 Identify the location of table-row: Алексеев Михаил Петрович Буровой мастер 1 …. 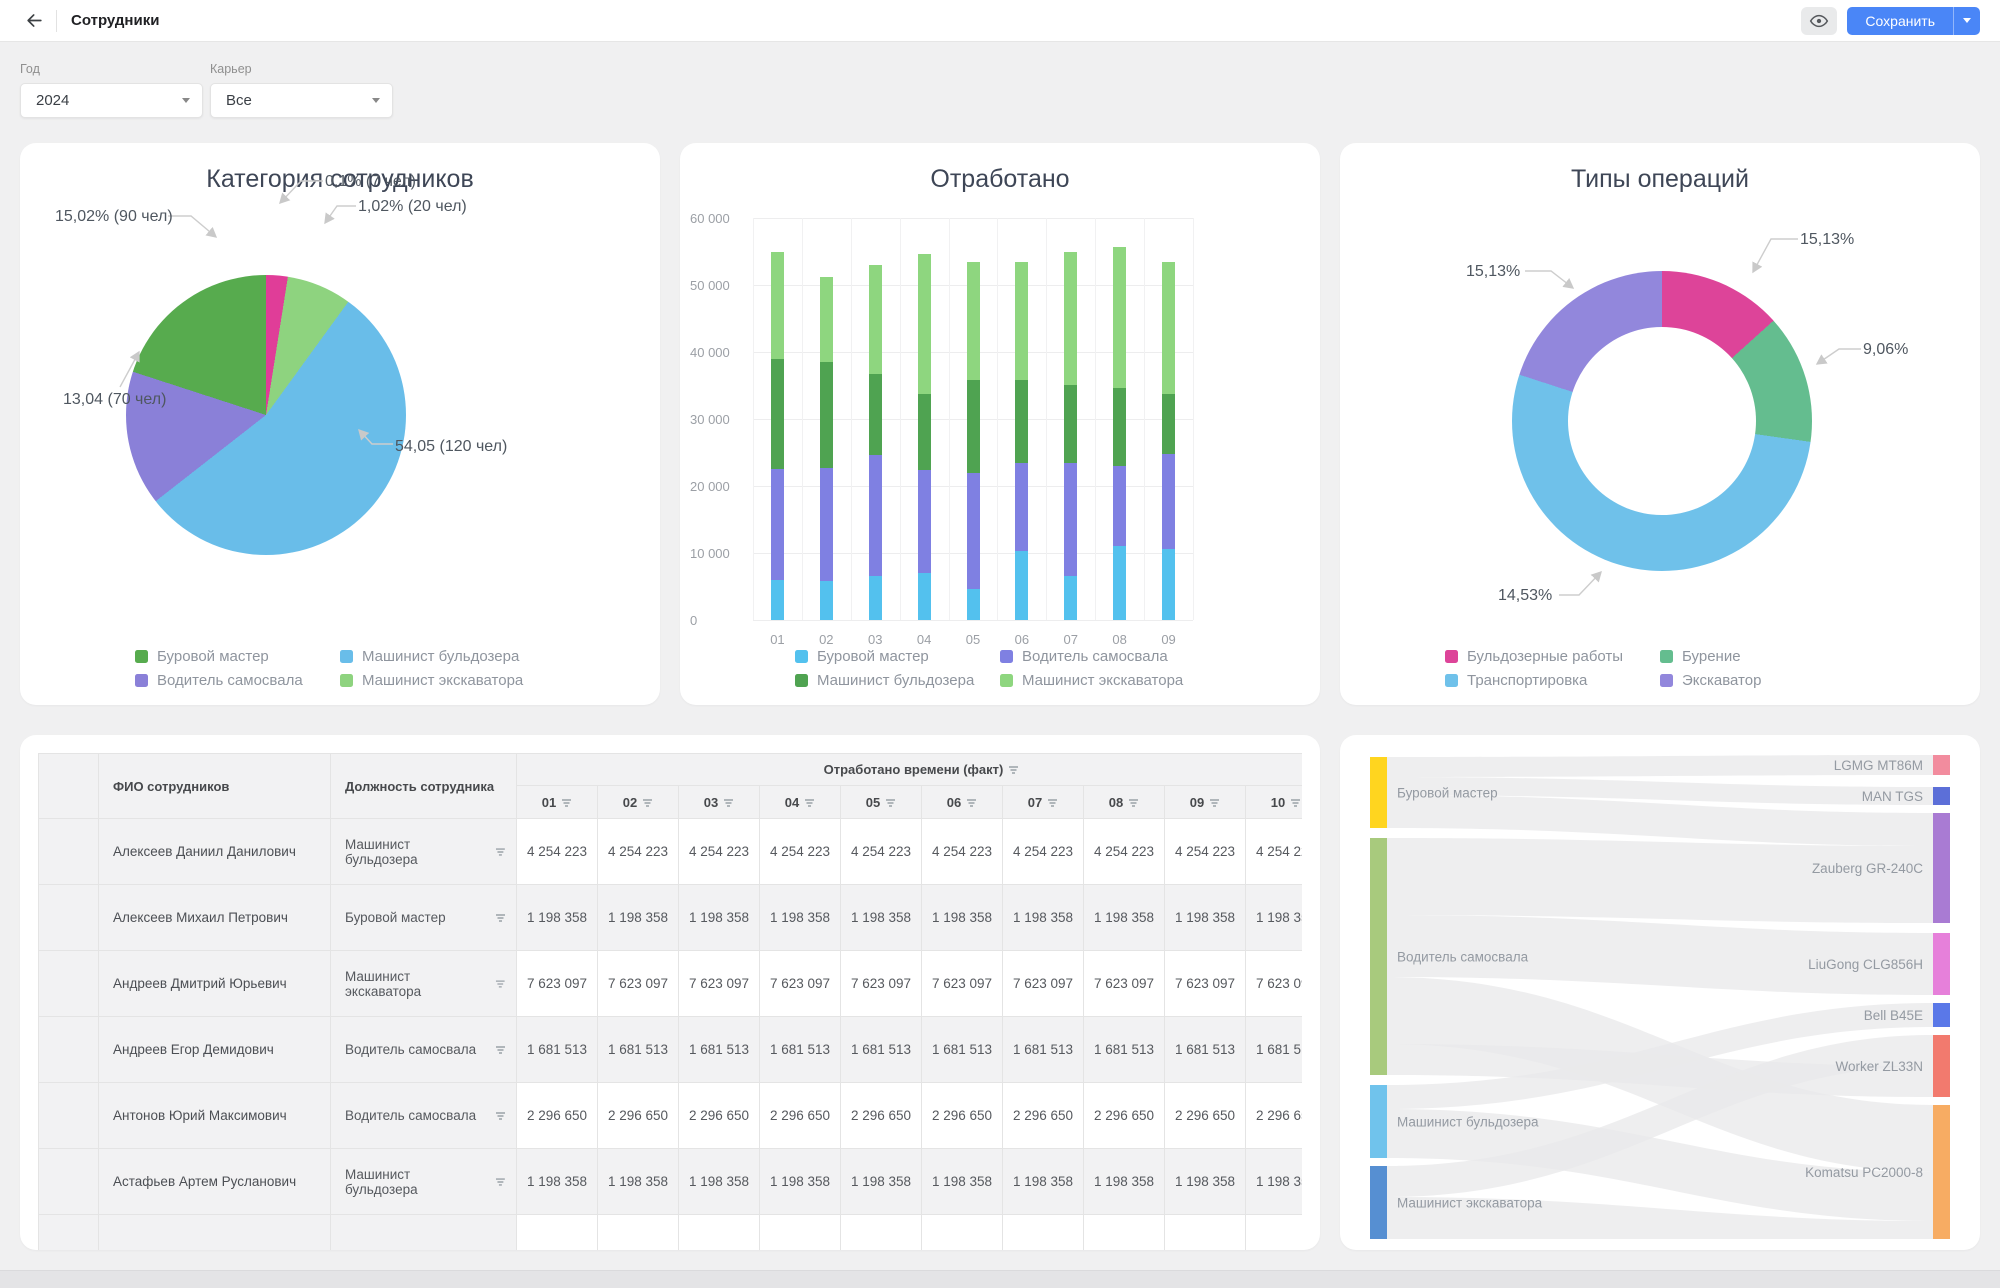
(670, 917).